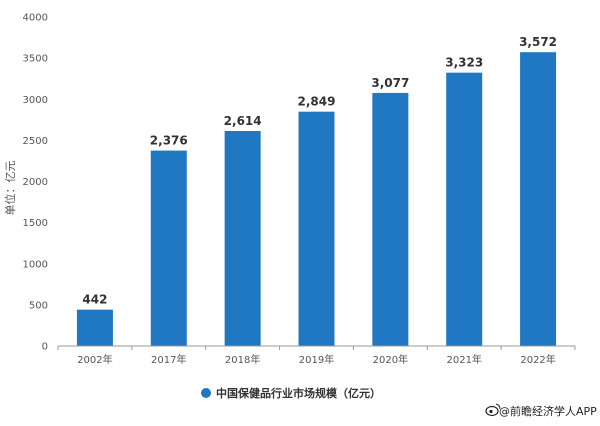  I want to click on weibo-icon, so click(493, 410).